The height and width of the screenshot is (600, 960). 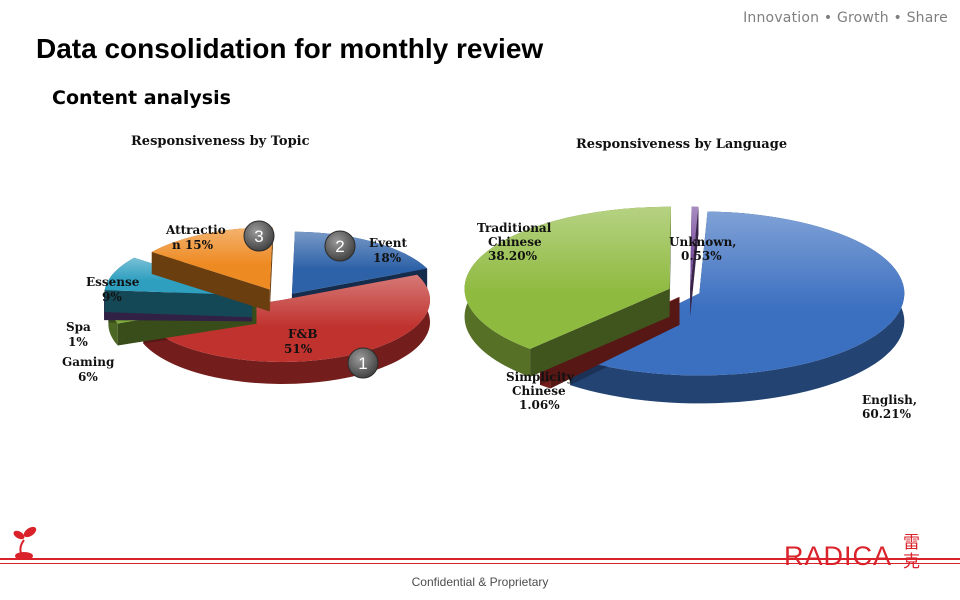 I want to click on topic-label-fnb: F&B 51%, so click(x=303, y=341).